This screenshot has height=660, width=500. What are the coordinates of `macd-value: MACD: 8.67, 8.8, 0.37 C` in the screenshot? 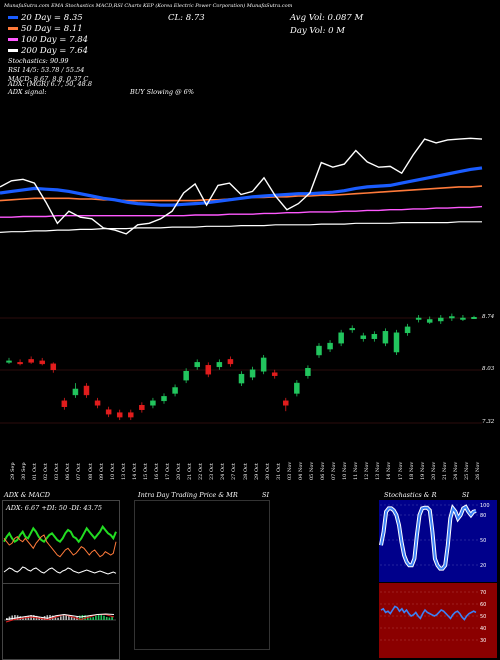 It's located at (48, 79).